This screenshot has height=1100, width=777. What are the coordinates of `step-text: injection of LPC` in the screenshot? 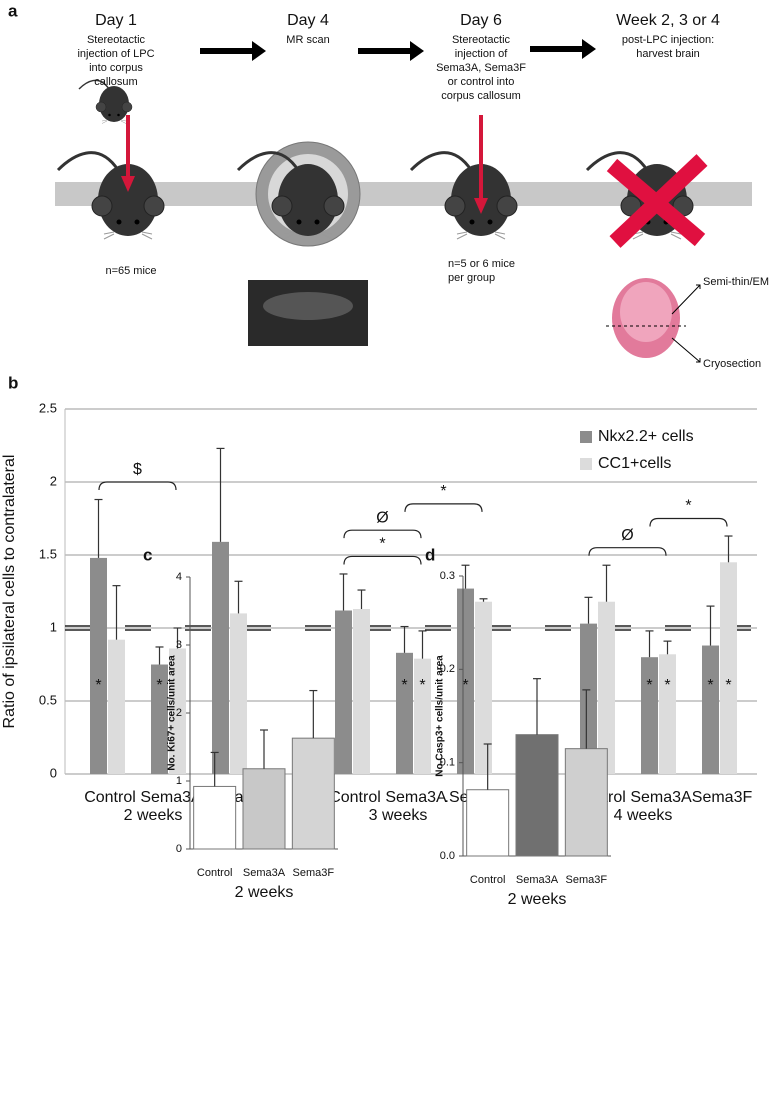 It's located at (115, 54).